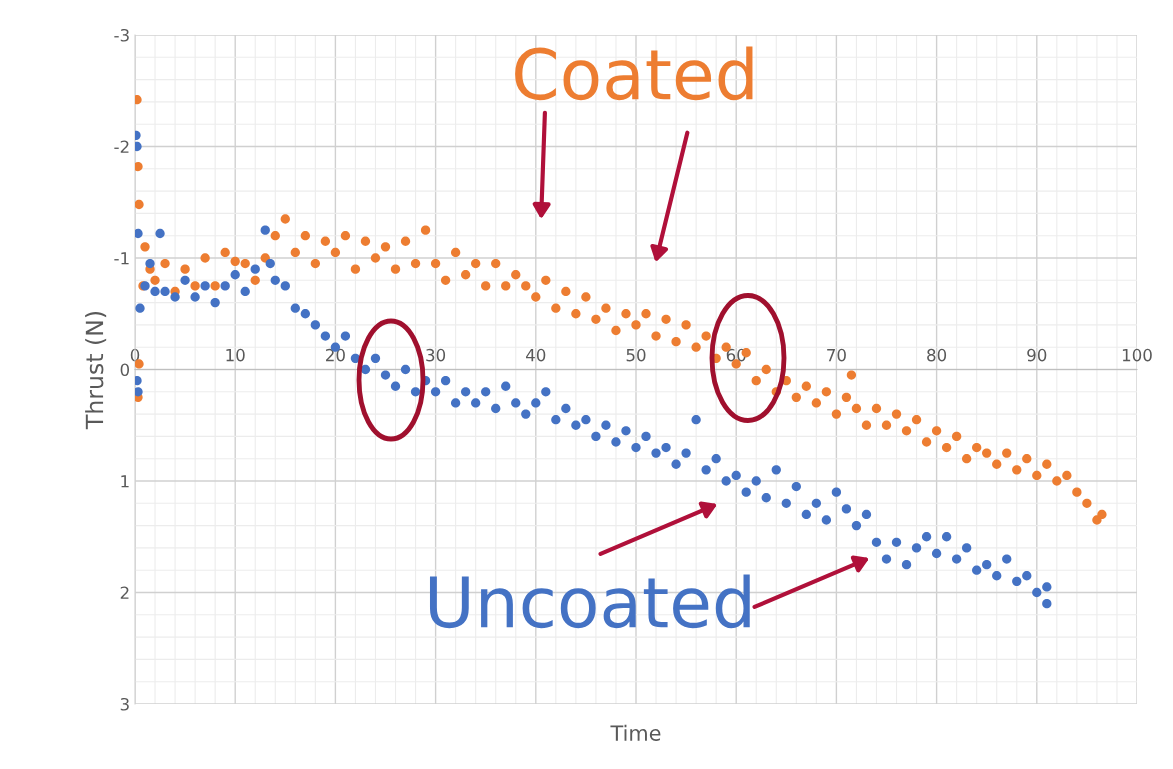 The image size is (1173, 769). I want to click on y-tick-label: 0, so click(125, 370).